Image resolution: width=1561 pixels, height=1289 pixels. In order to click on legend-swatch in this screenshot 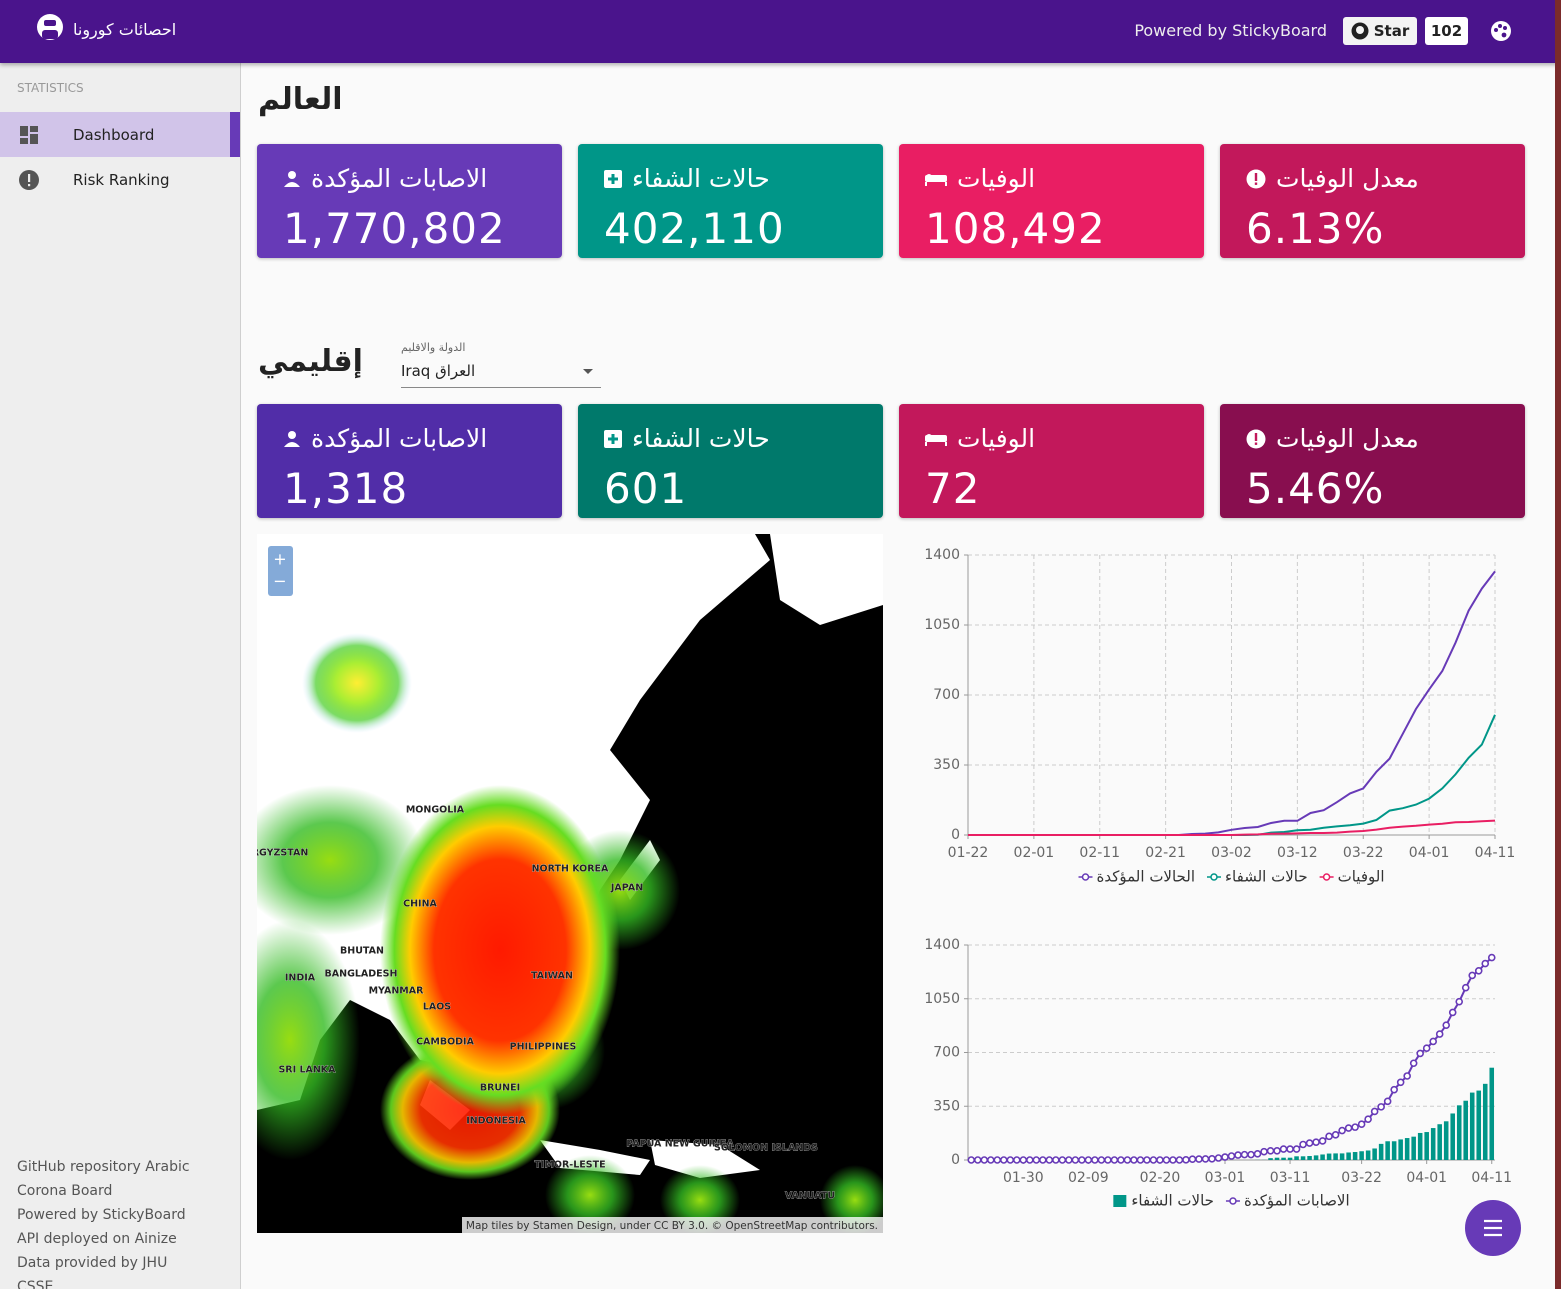, I will do `click(1233, 1201)`.